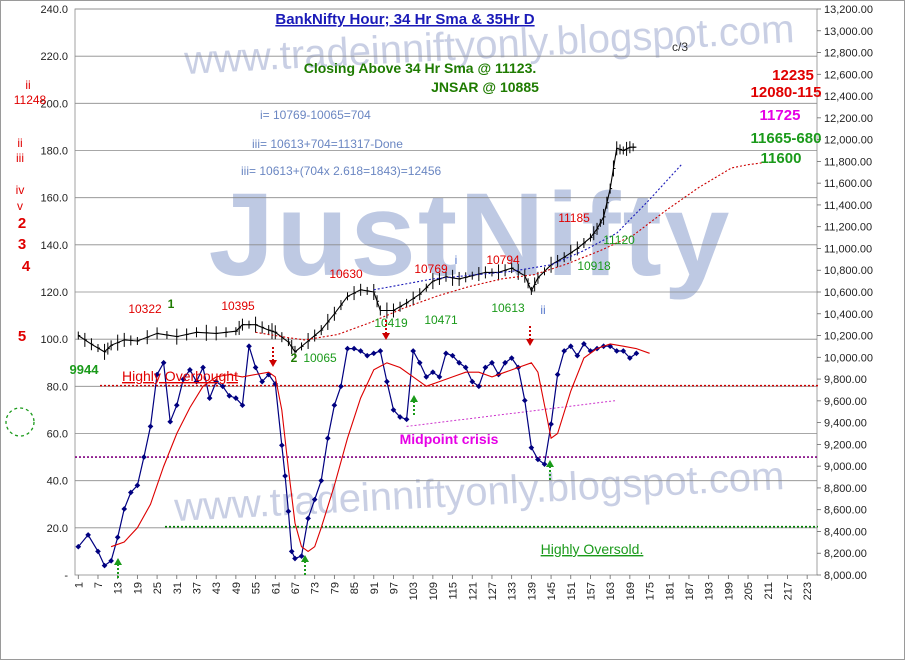  What do you see at coordinates (414, 591) in the screenshot?
I see `x-axis-tick-label: 103` at bounding box center [414, 591].